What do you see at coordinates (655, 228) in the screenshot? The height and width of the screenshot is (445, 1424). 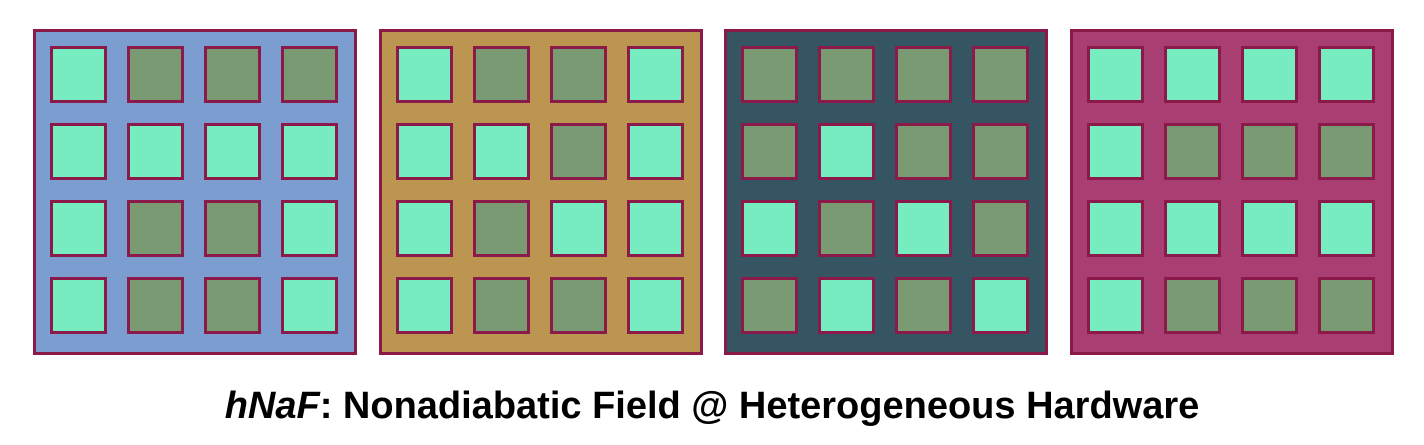 I see `panel-2-cell-r3-c4-active` at bounding box center [655, 228].